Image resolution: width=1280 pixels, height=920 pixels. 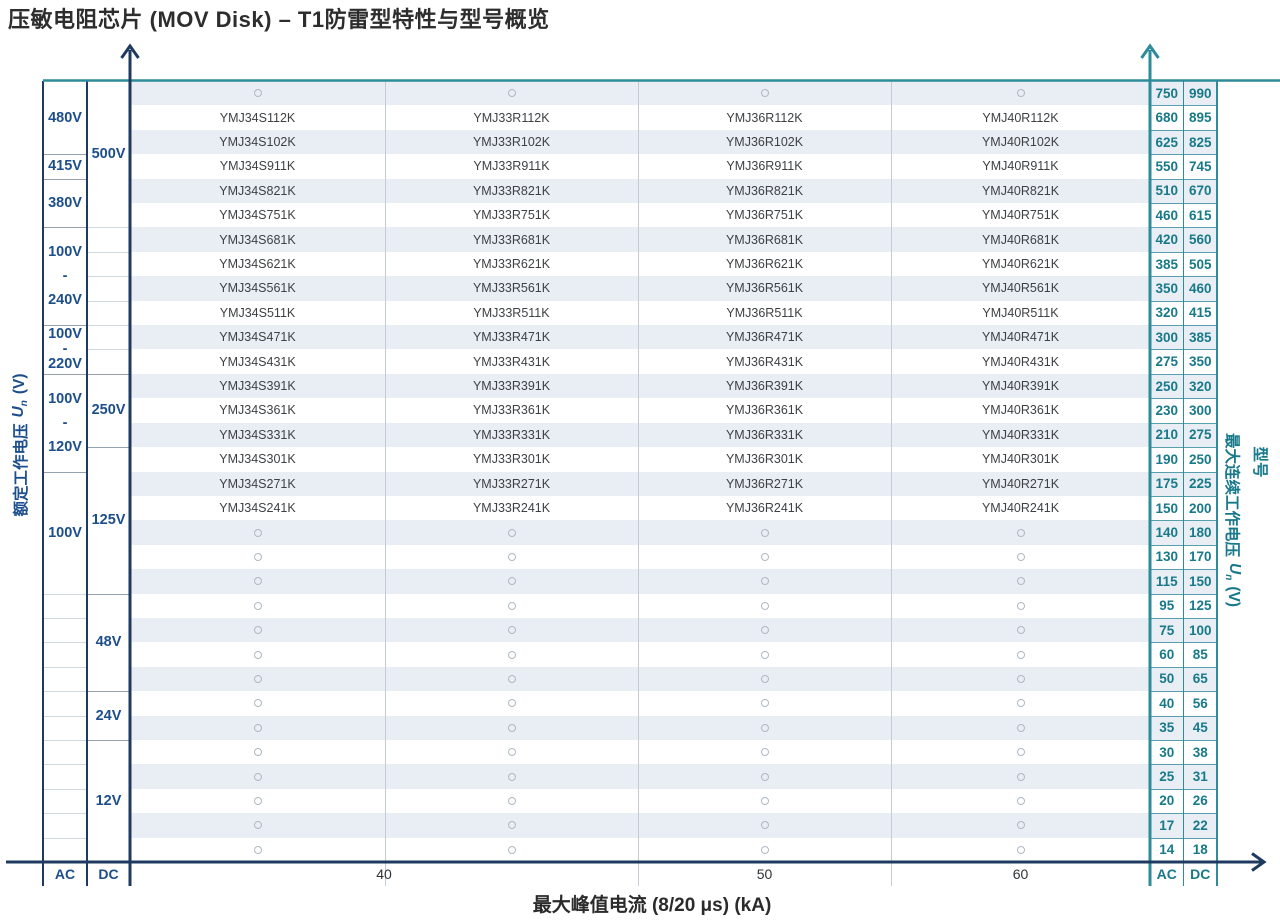 I want to click on part-number: YMJ33R621K, so click(x=511, y=264).